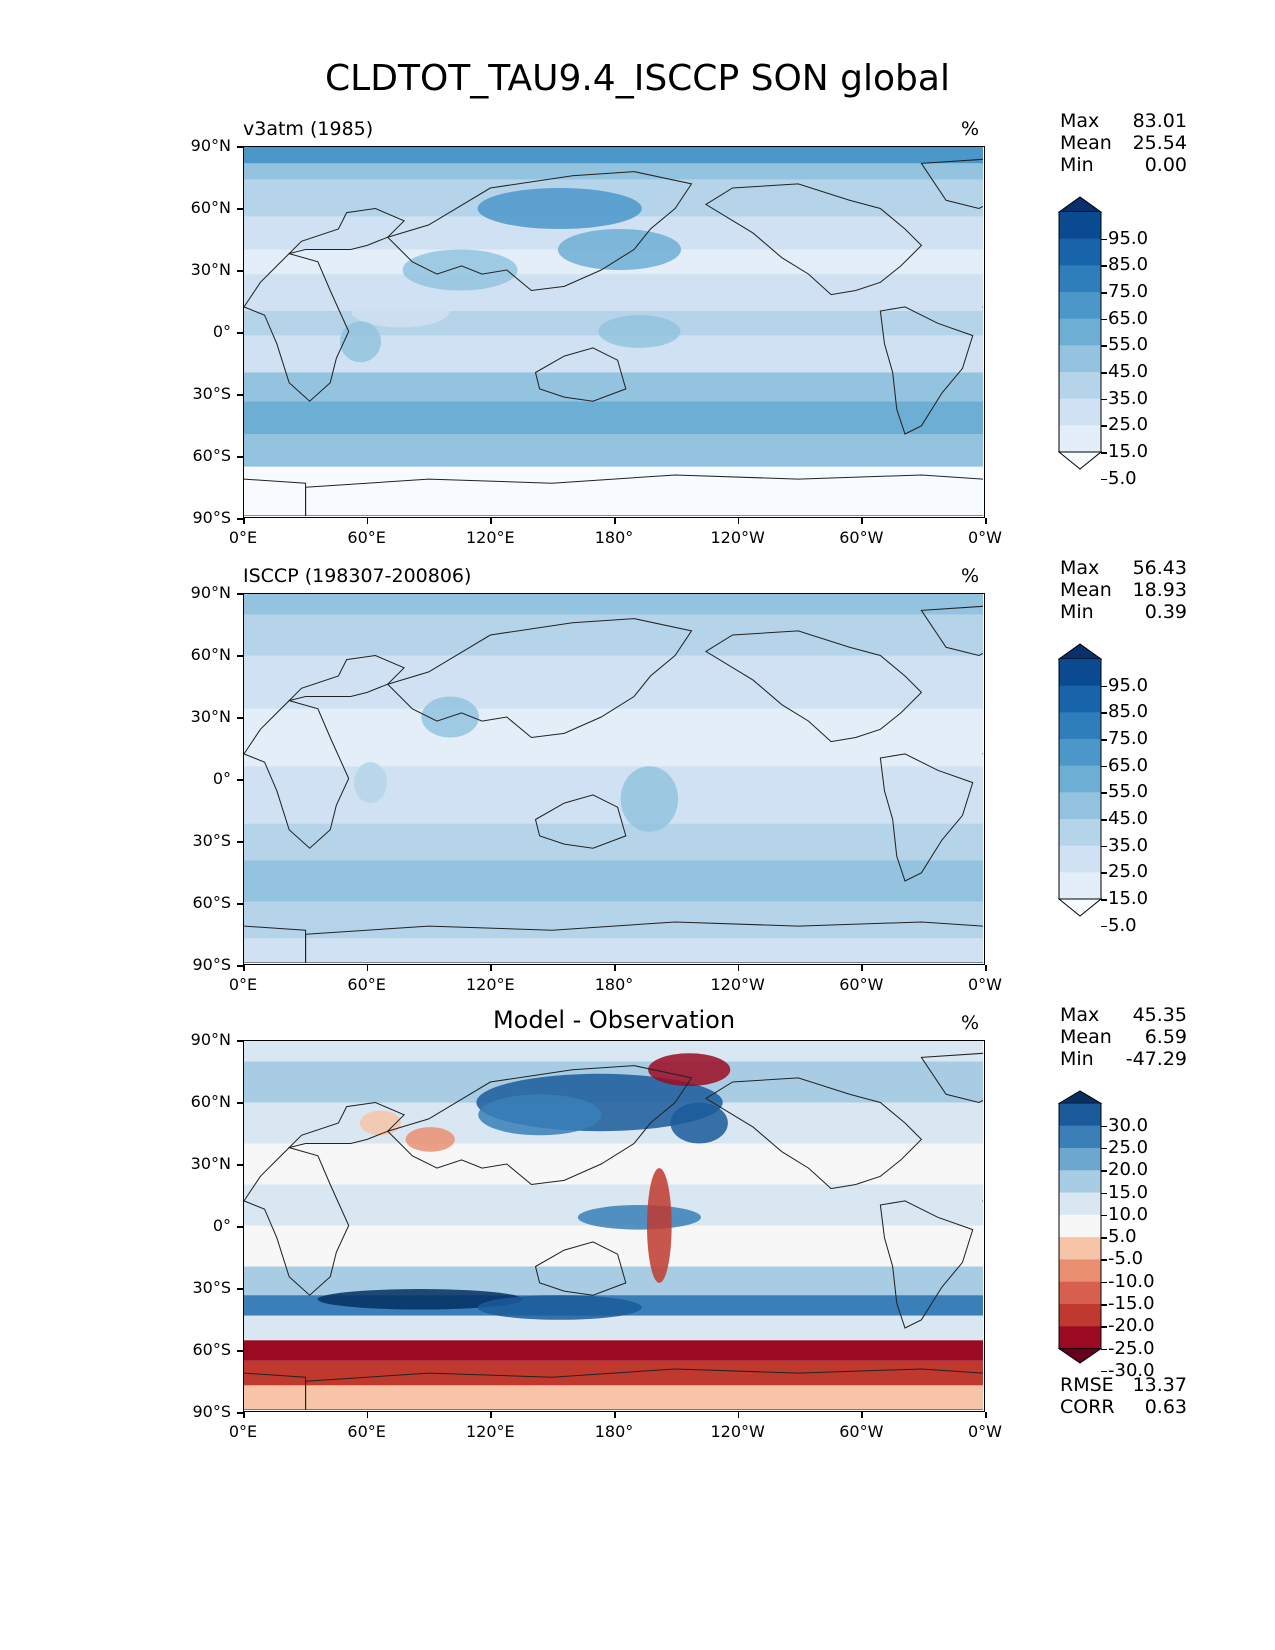 The image size is (1275, 1650). What do you see at coordinates (1123, 590) in the screenshot?
I see `stat-row: Mean 18.93` at bounding box center [1123, 590].